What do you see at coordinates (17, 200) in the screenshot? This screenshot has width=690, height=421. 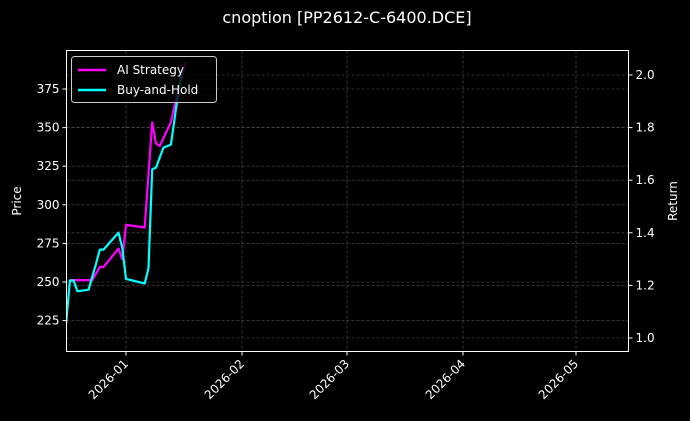 I see `y-axis-label: Price` at bounding box center [17, 200].